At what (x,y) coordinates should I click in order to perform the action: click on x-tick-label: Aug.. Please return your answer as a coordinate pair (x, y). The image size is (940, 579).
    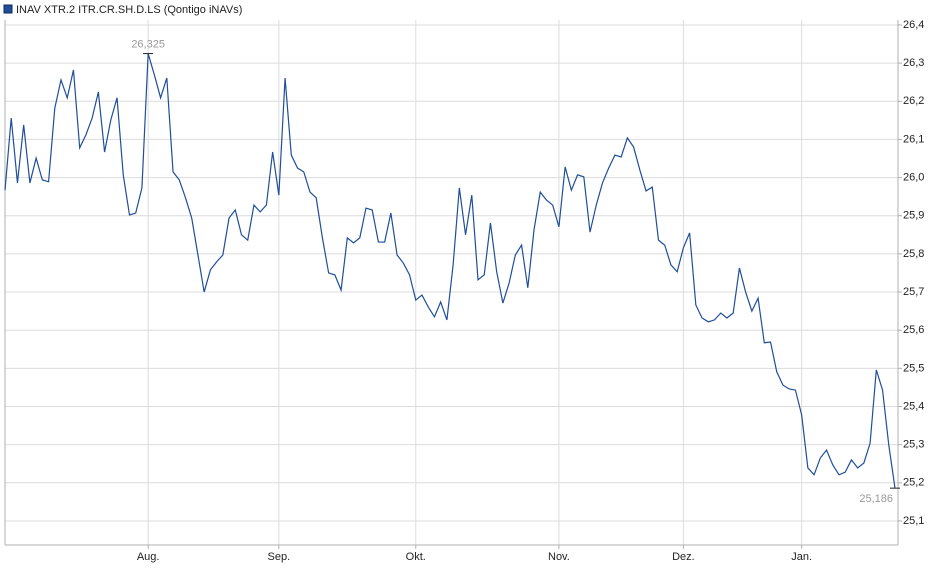
    Looking at the image, I should click on (148, 557).